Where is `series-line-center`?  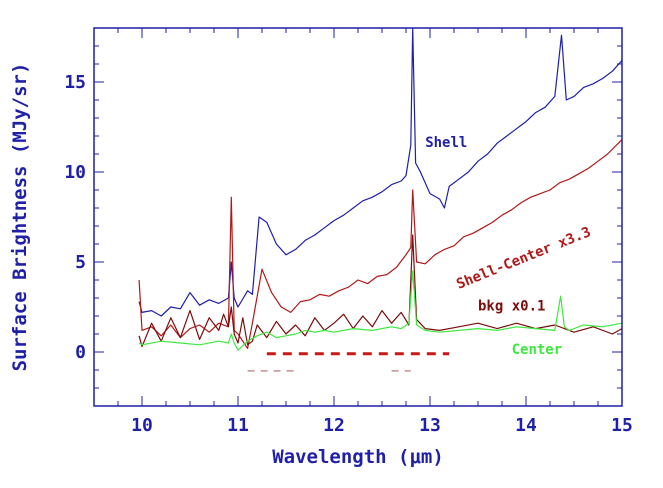 series-line-center is located at coordinates (380, 310).